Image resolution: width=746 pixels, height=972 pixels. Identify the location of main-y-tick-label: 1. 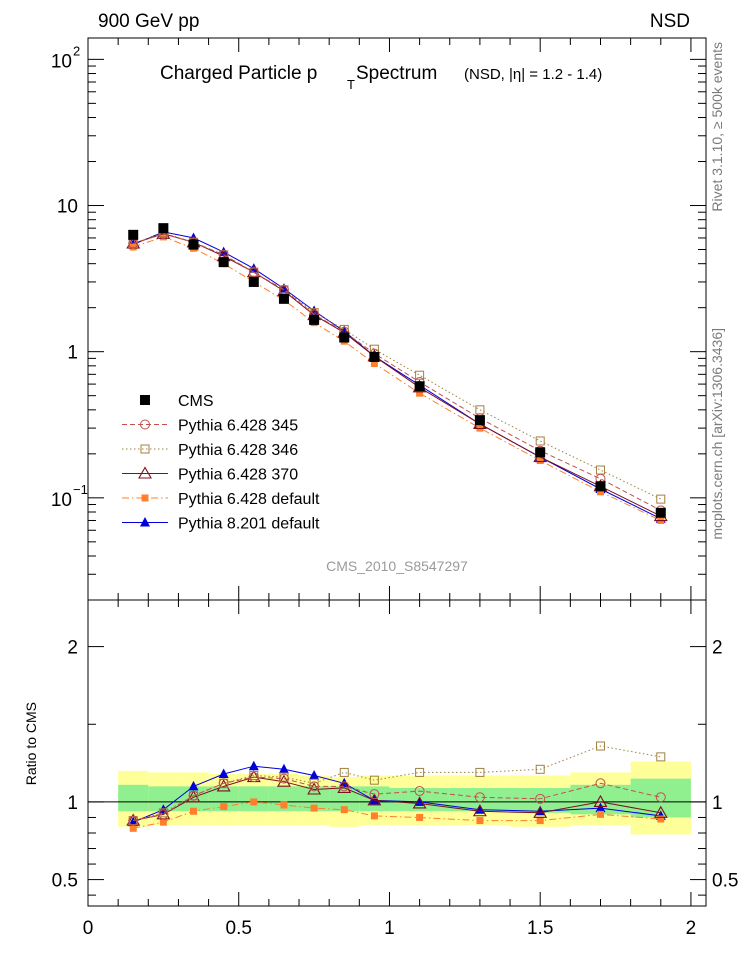
(72, 353).